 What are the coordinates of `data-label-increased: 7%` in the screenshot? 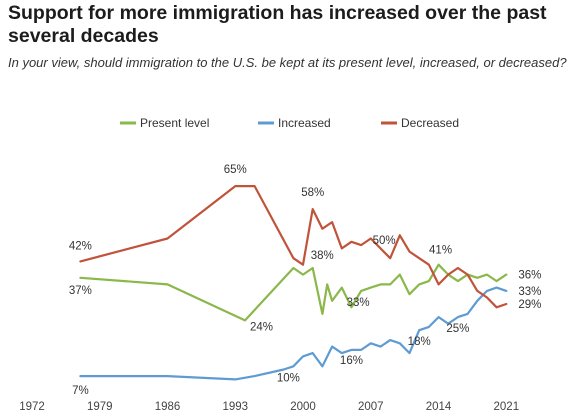 It's located at (80, 391).